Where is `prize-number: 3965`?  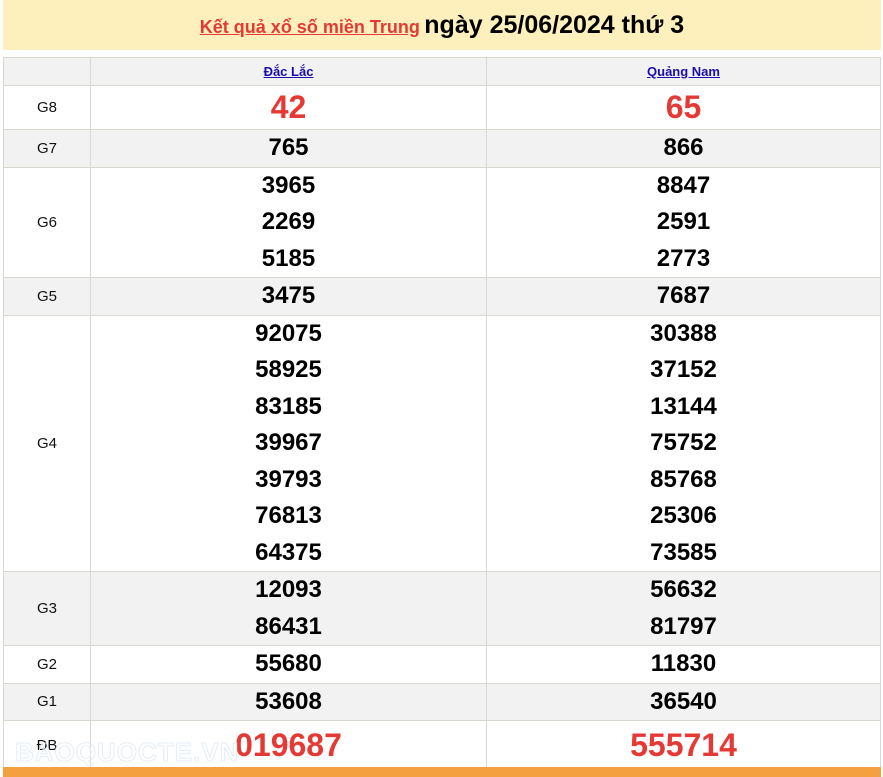 prize-number: 3965 is located at coordinates (288, 185).